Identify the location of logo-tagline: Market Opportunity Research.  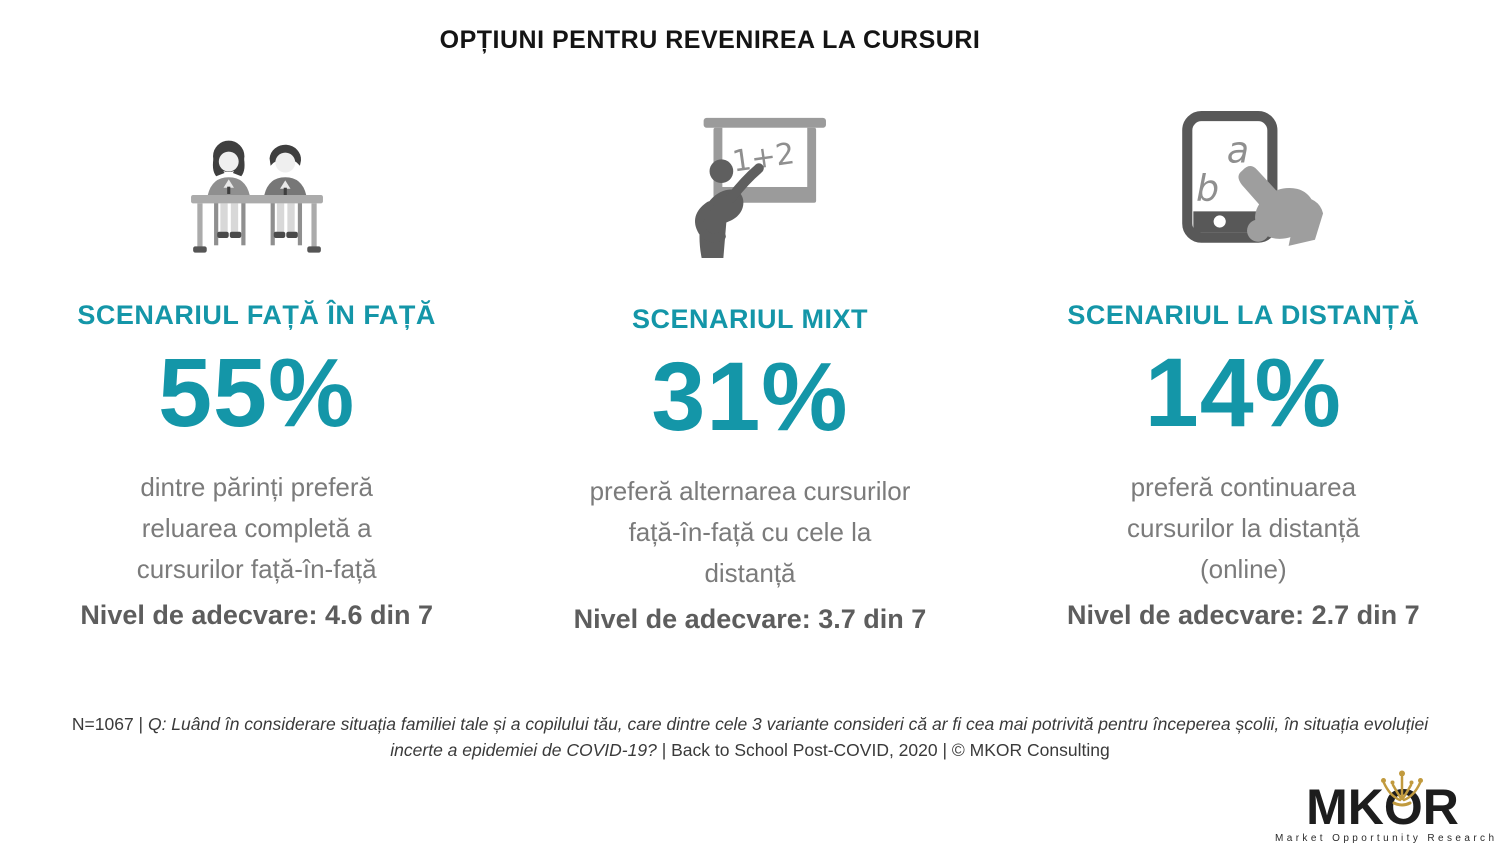
(1386, 838).